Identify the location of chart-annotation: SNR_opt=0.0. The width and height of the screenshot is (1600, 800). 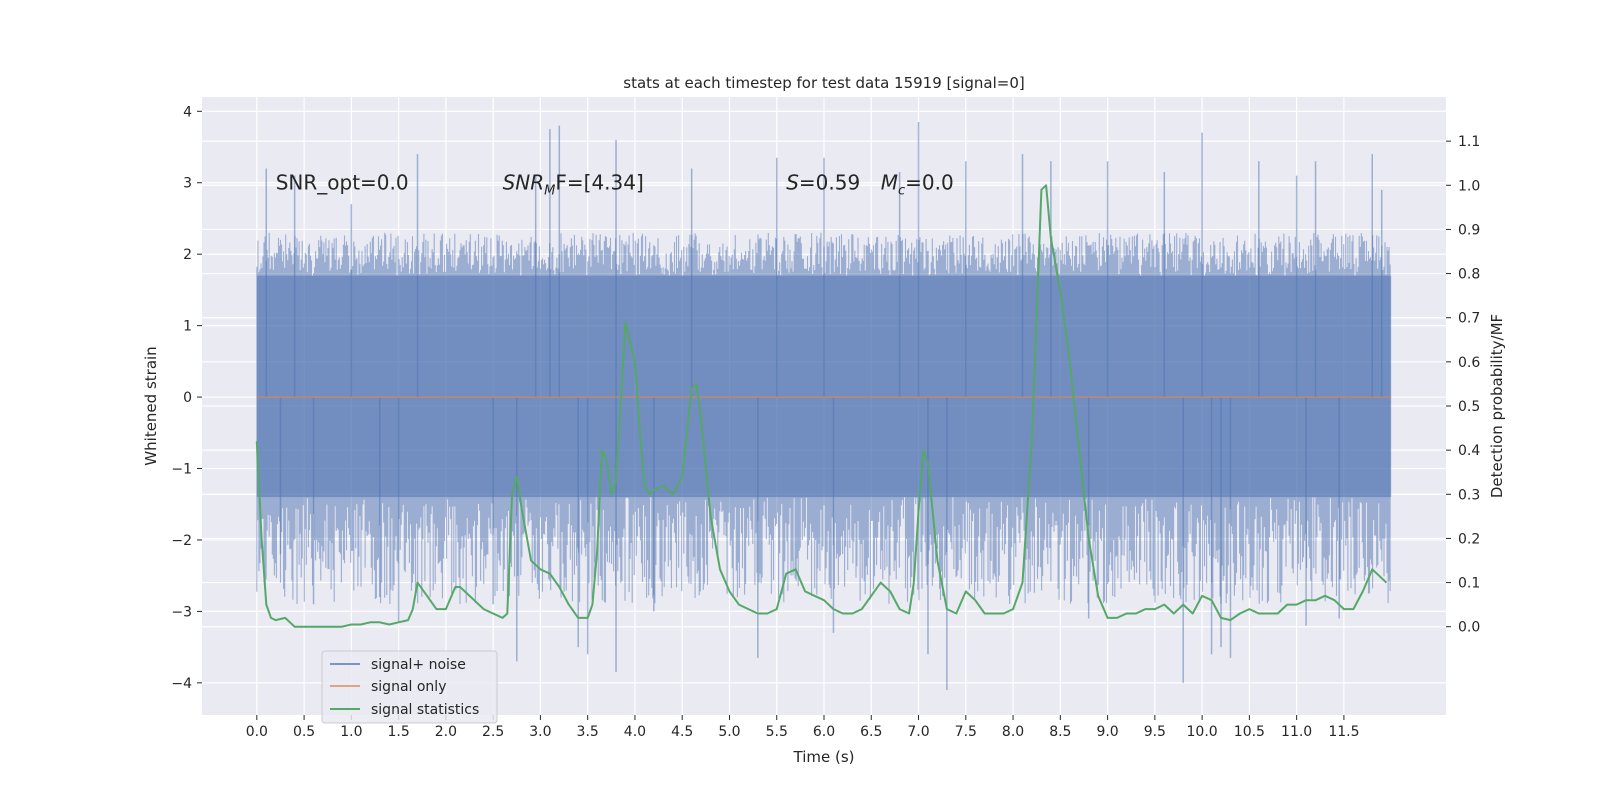
(342, 183).